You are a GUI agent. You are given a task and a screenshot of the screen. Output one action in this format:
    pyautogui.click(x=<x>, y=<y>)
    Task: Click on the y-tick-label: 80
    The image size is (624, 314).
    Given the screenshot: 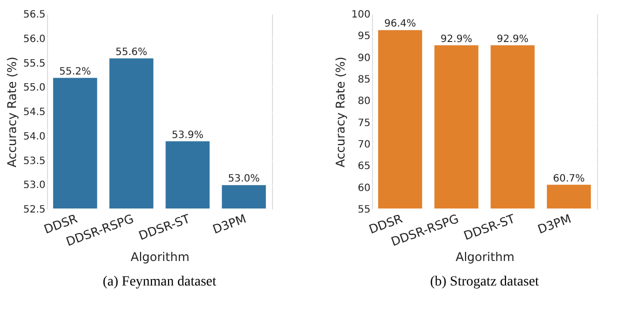 What is the action you would take?
    pyautogui.click(x=364, y=102)
    